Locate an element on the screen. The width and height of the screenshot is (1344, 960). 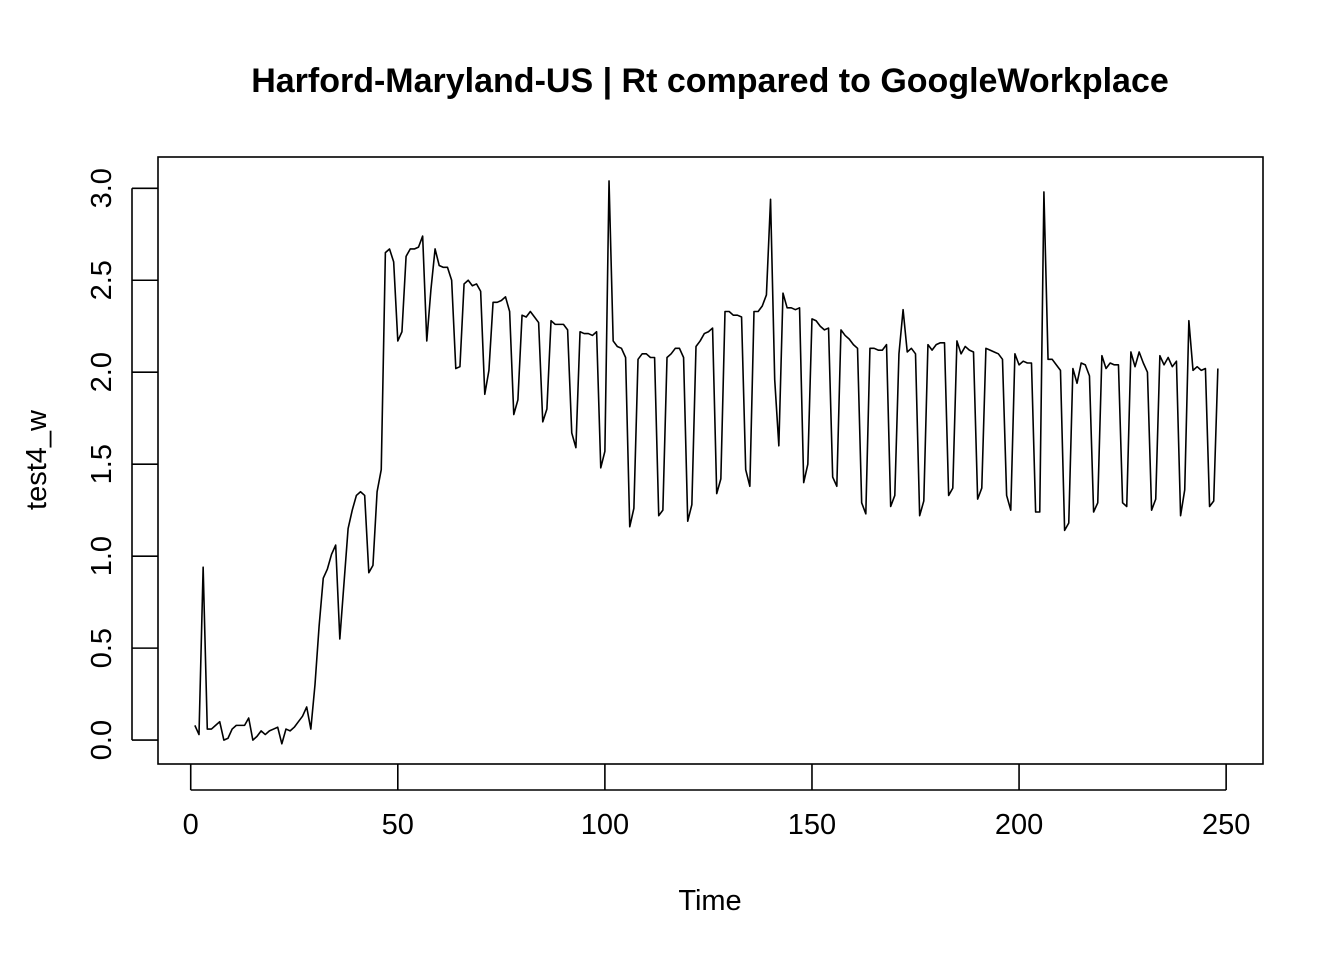
y-tick-label: 2.0 is located at coordinates (102, 372).